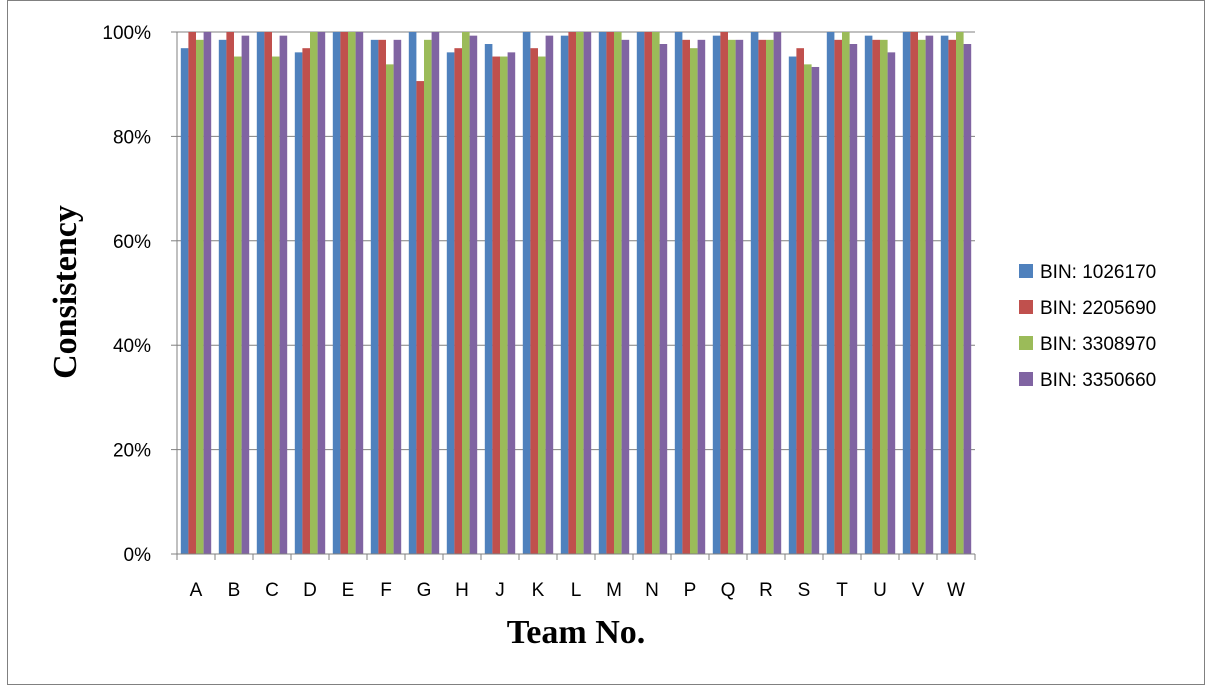 This screenshot has width=1207, height=685. I want to click on x-tick-label: R, so click(766, 590).